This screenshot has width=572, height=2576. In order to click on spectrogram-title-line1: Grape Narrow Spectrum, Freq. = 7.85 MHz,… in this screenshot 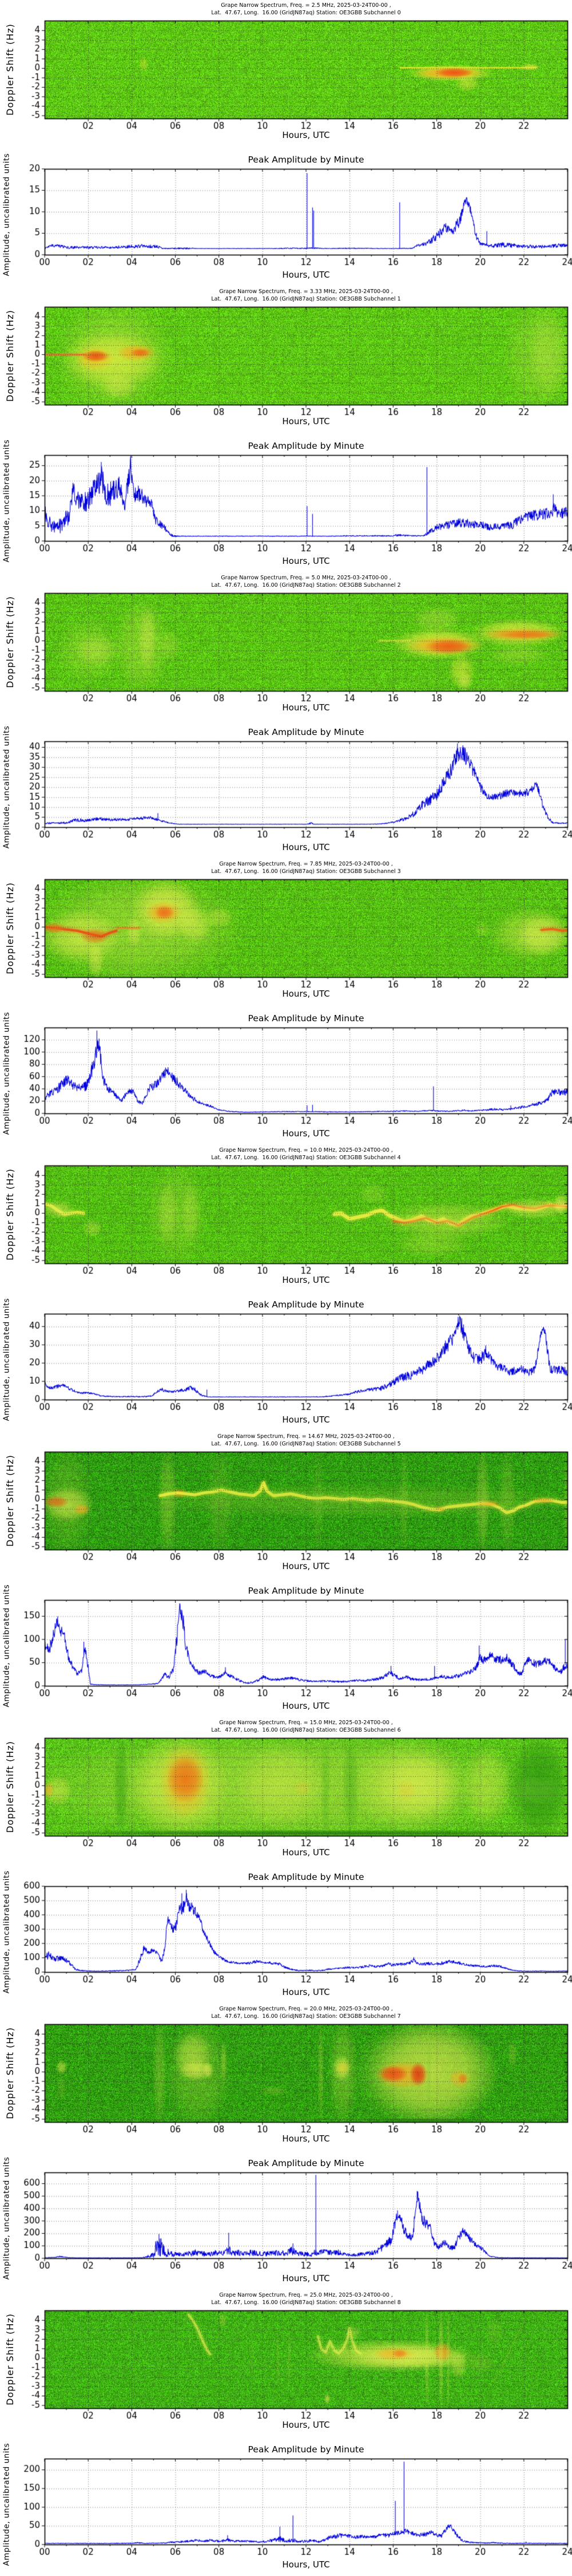, I will do `click(306, 864)`.